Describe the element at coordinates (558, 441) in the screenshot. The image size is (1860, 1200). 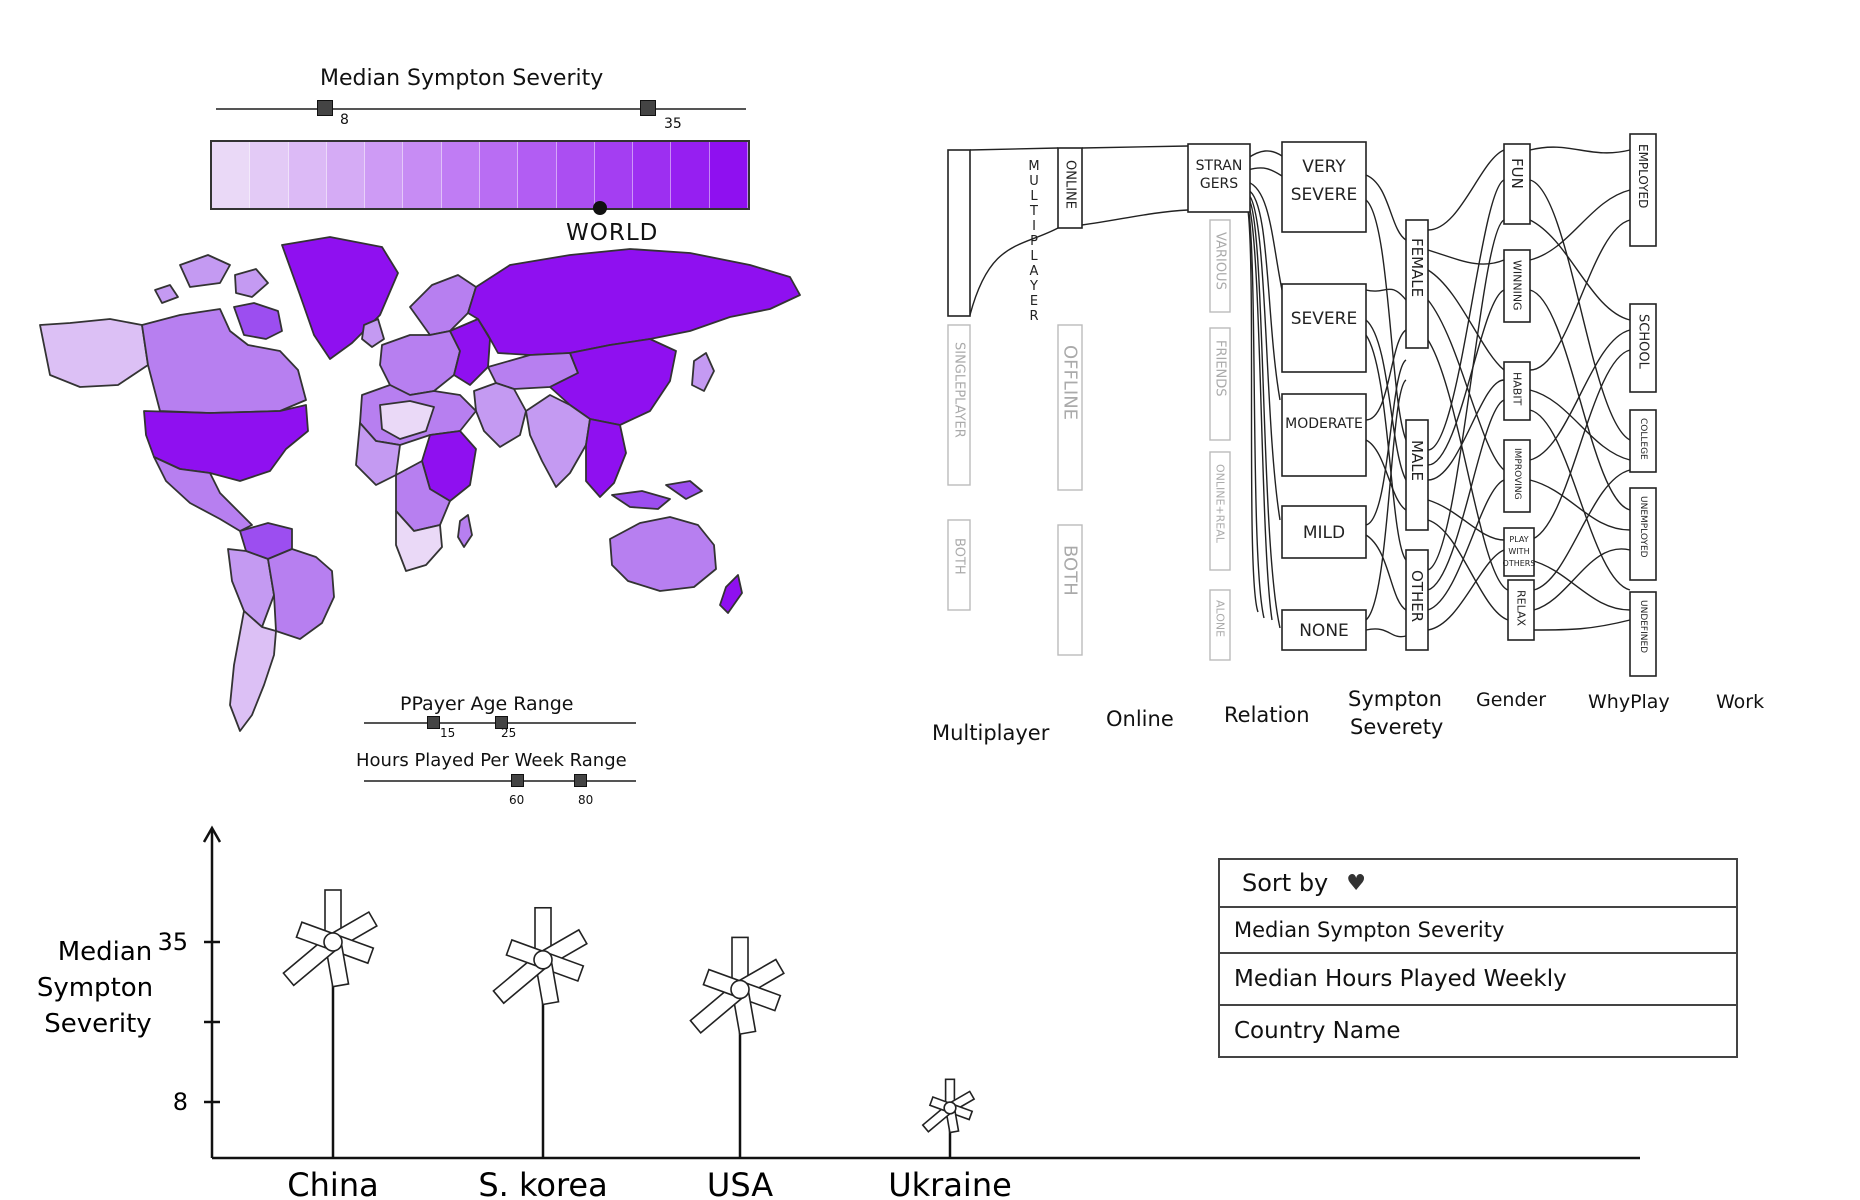
I see `map-region-india` at that location.